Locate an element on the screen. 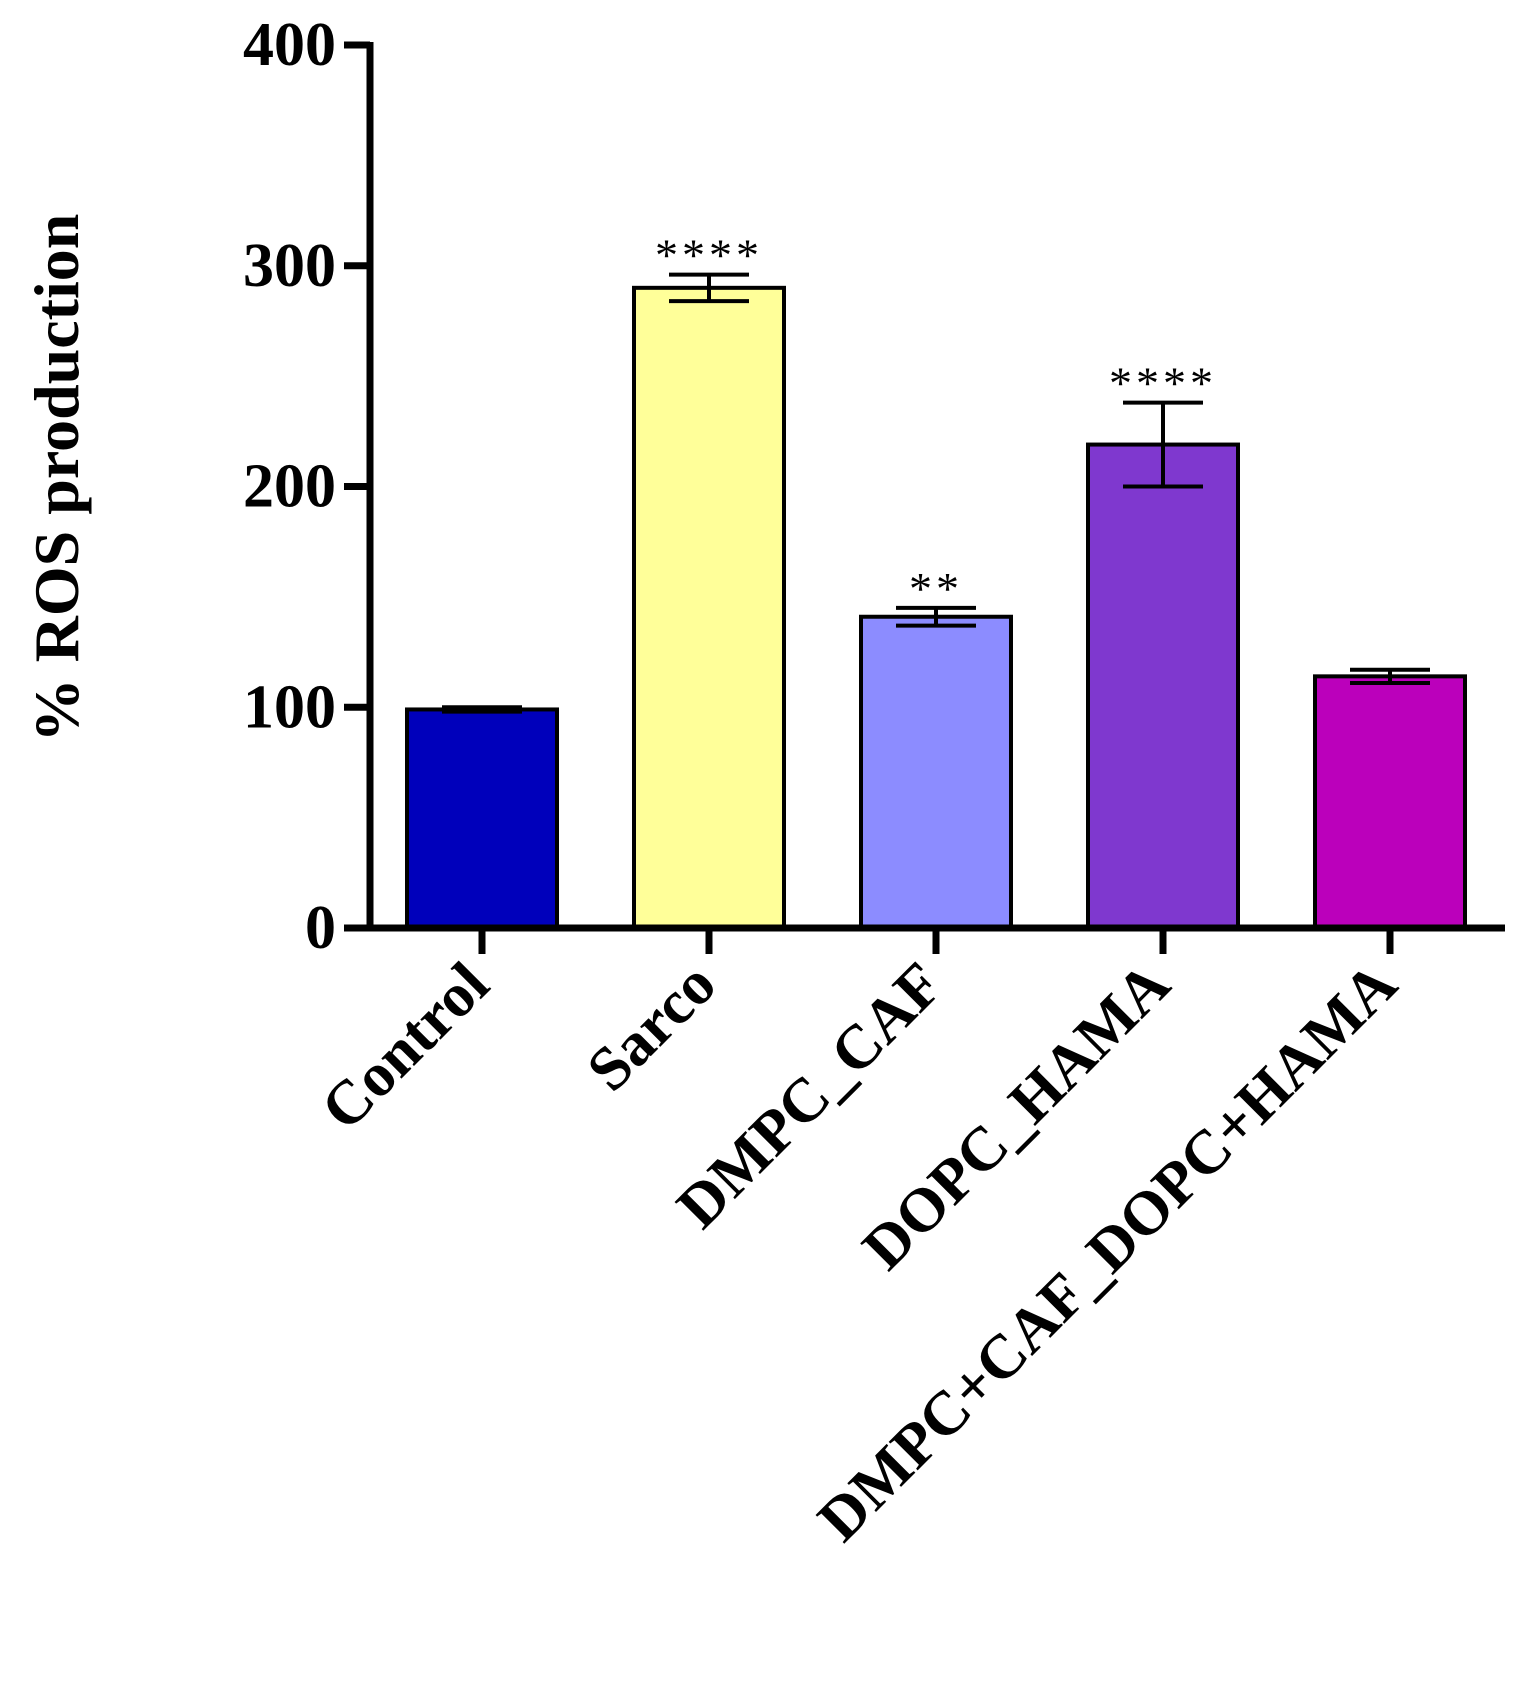 This screenshot has width=1530, height=1697. bar-sarco is located at coordinates (709, 607).